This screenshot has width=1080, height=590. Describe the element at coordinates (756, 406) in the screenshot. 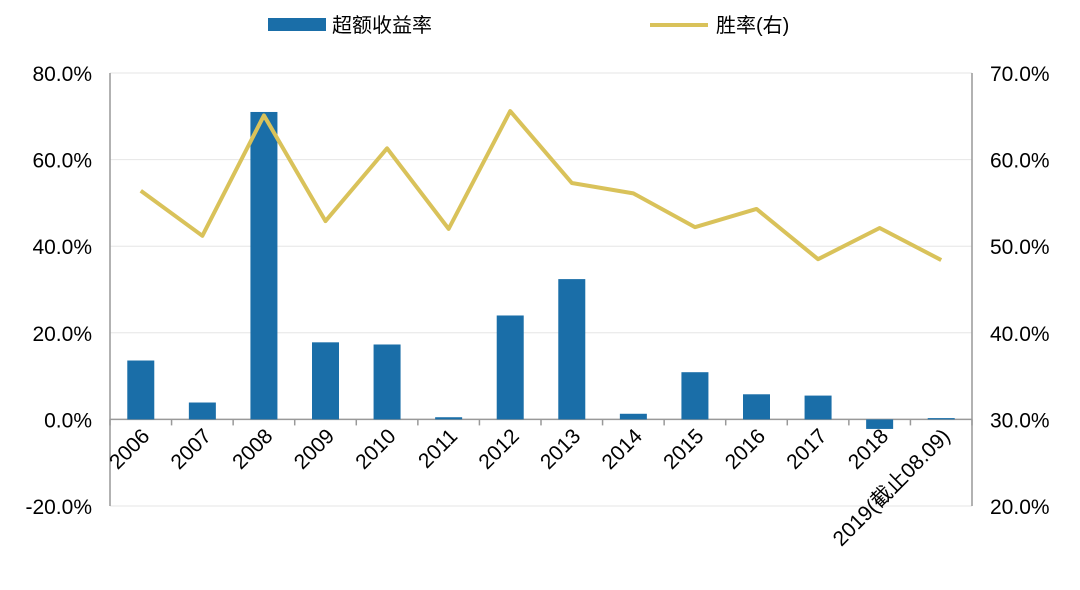

I see `bar-2016` at that location.